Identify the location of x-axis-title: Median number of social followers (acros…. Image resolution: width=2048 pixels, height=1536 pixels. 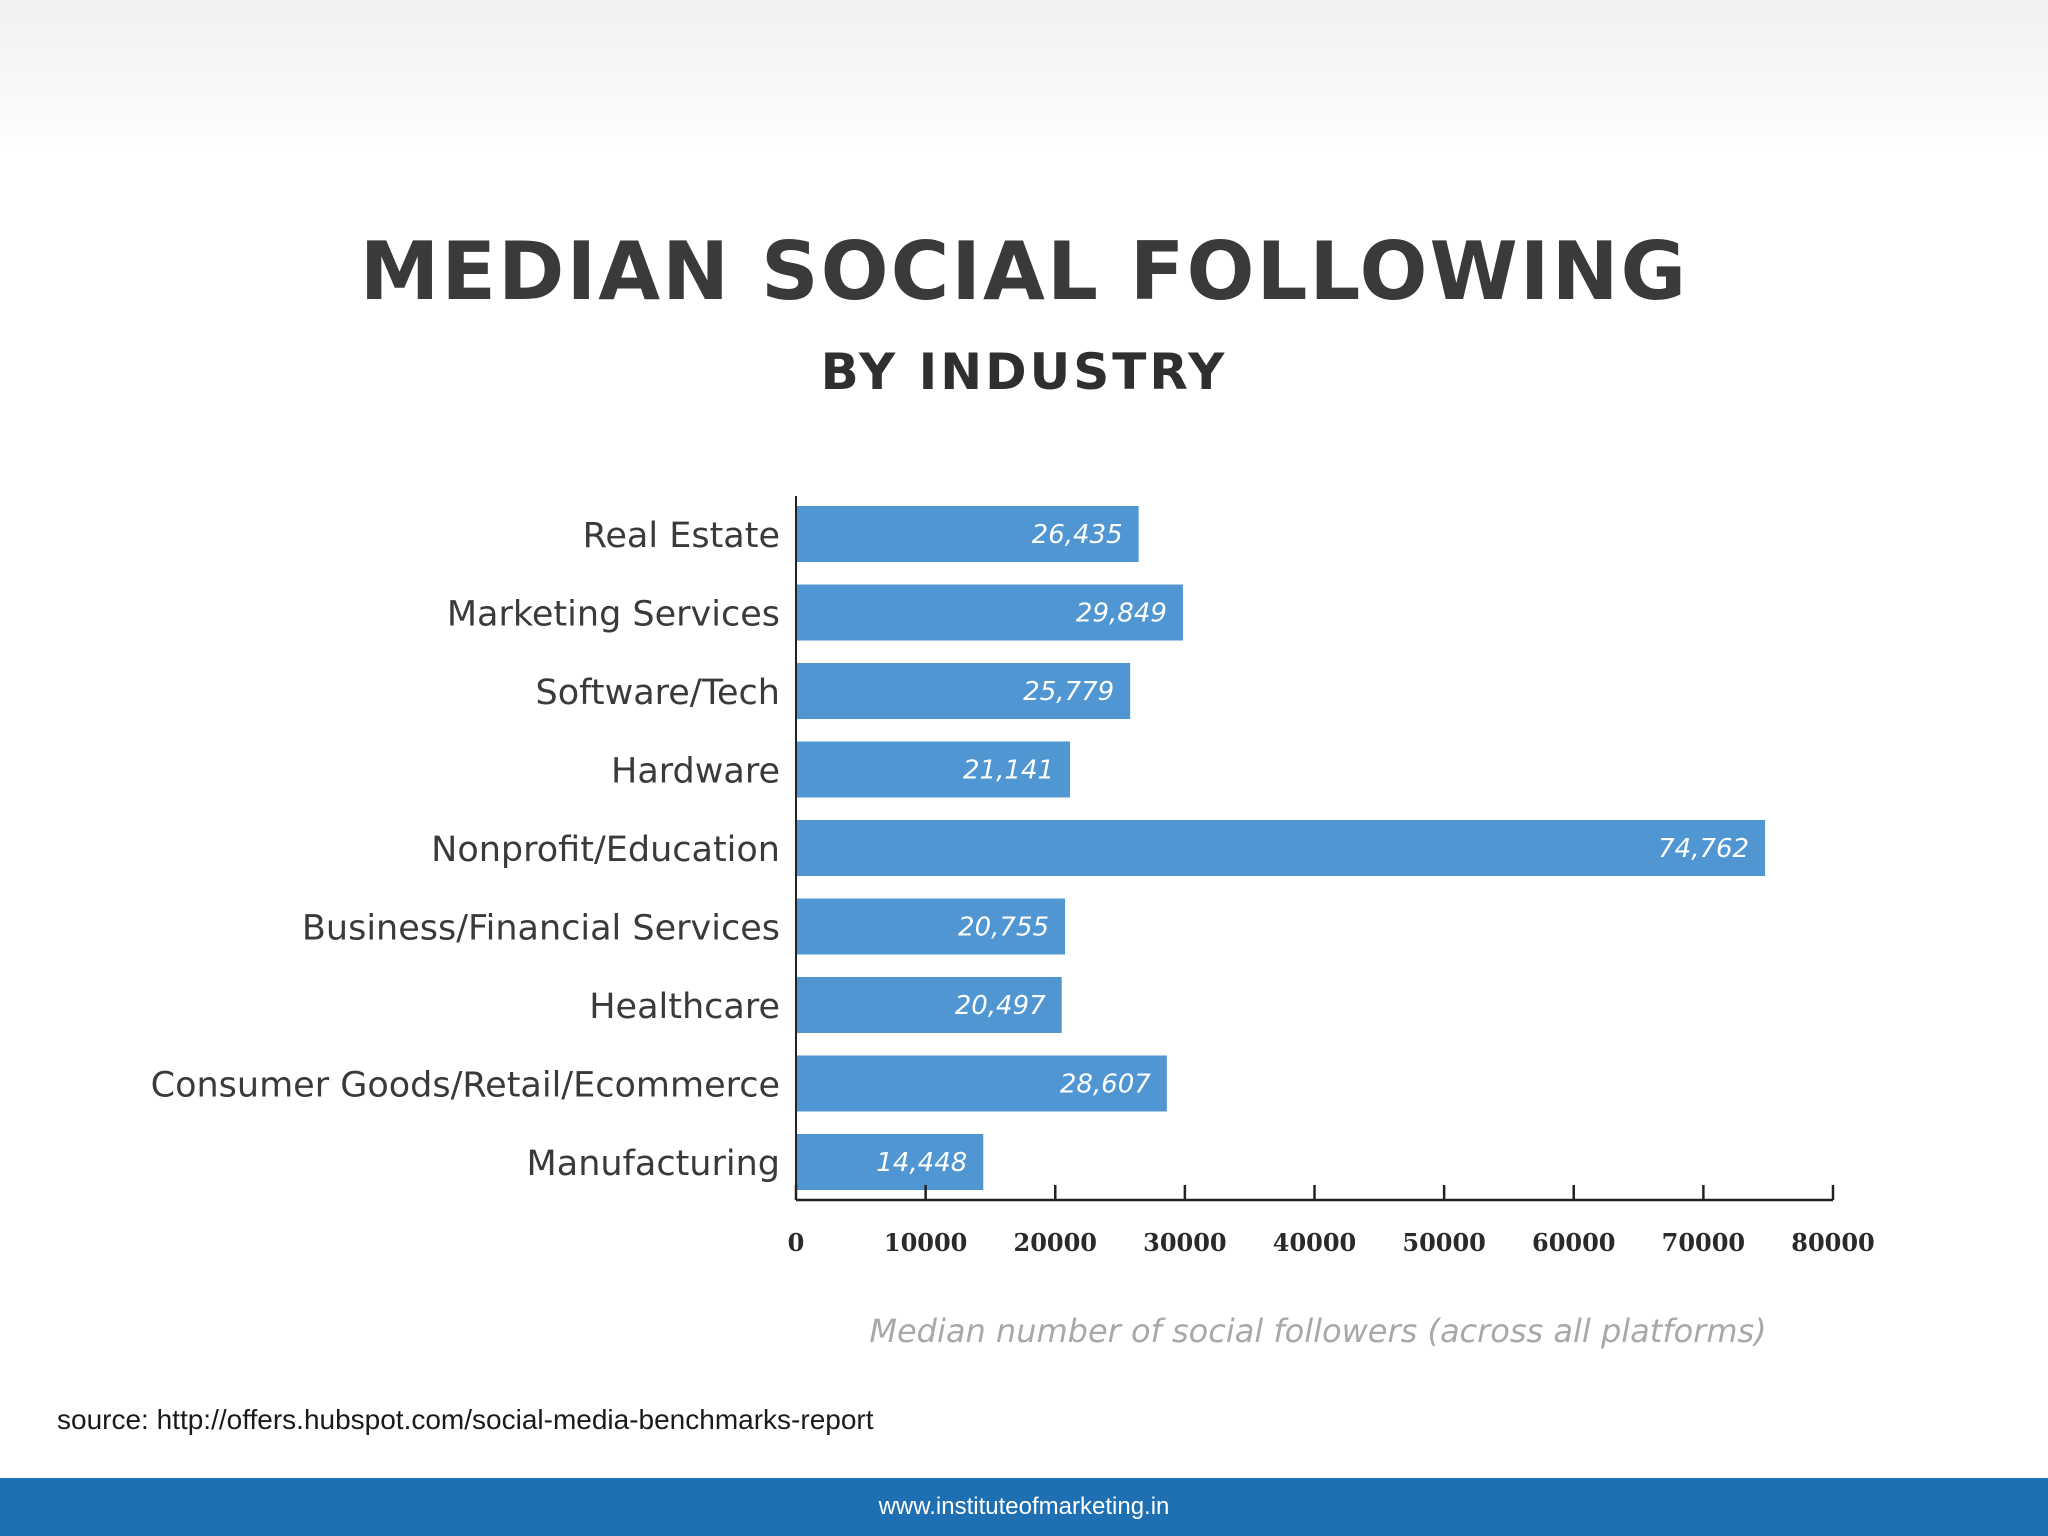
(1317, 1331).